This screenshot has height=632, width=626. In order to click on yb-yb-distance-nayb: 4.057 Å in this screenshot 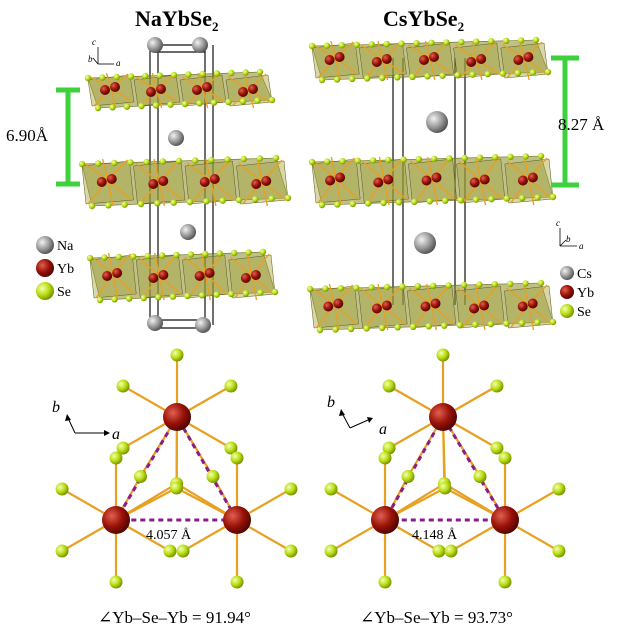, I will do `click(169, 535)`.